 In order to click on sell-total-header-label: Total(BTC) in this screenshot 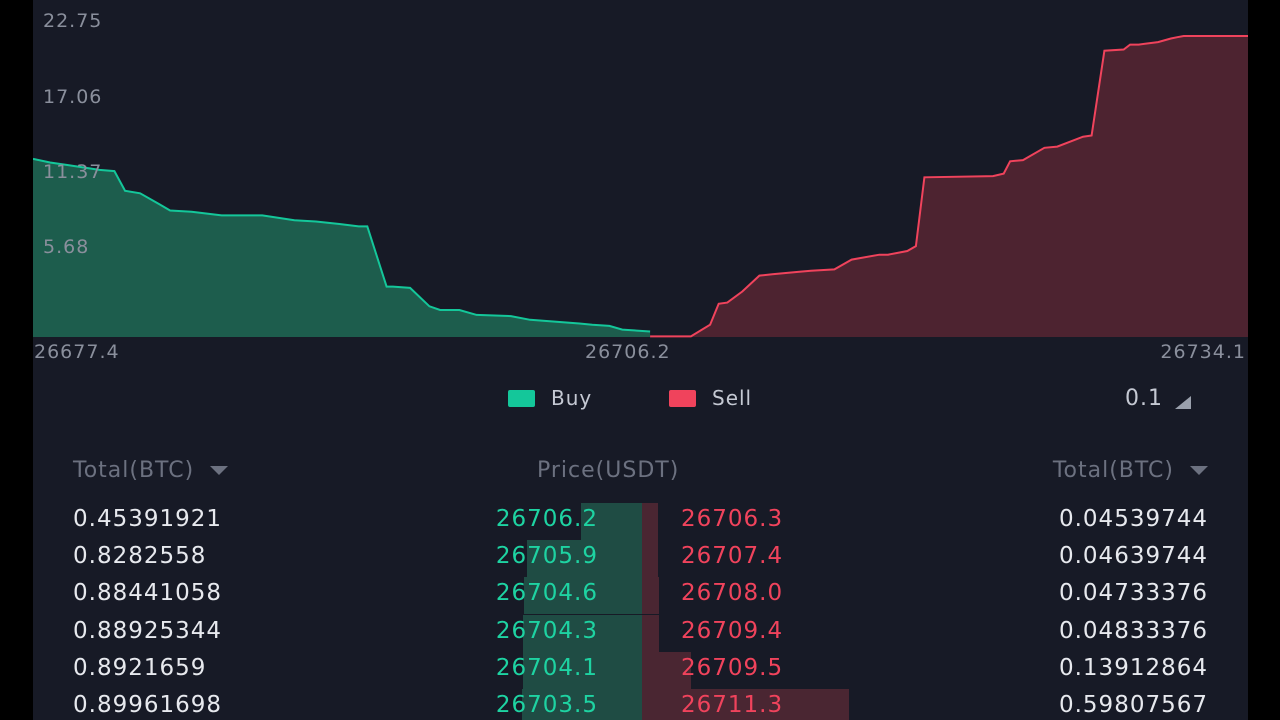, I will do `click(1113, 470)`.